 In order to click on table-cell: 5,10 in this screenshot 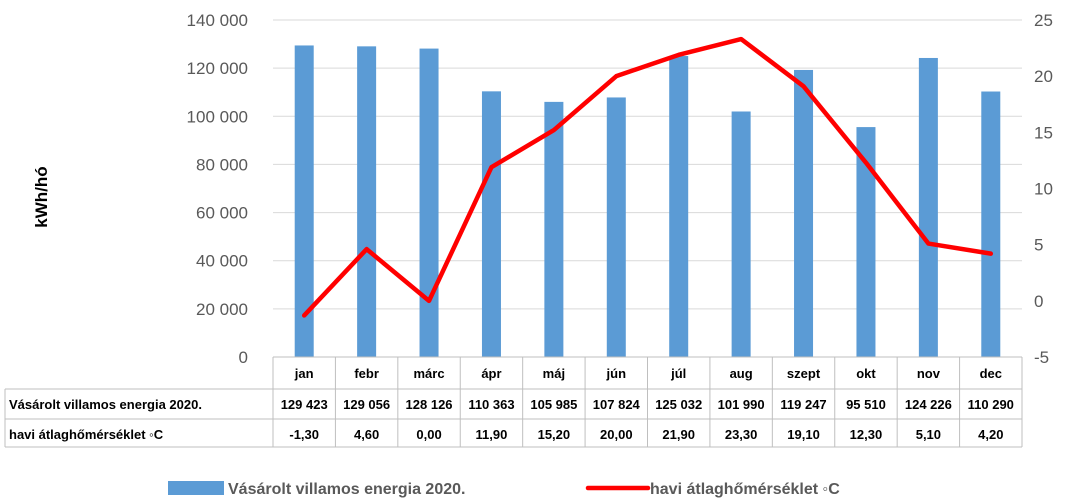, I will do `click(928, 434)`.